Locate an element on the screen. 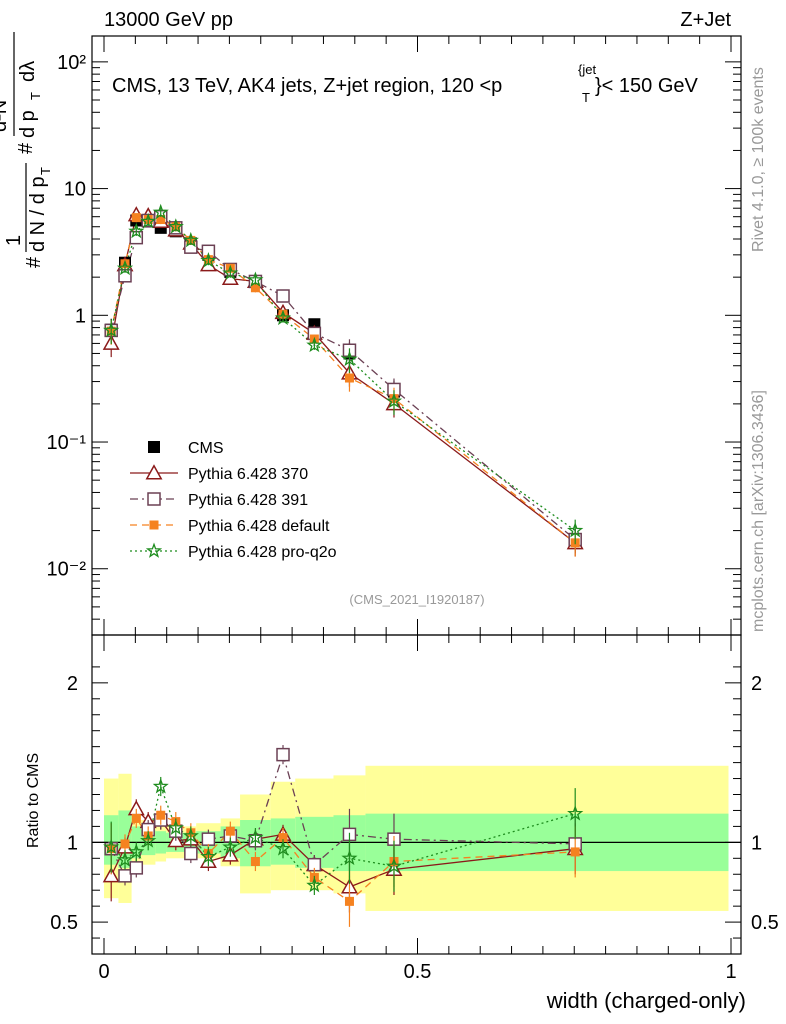  main-y-tick-label: 10 is located at coordinates (75, 190).